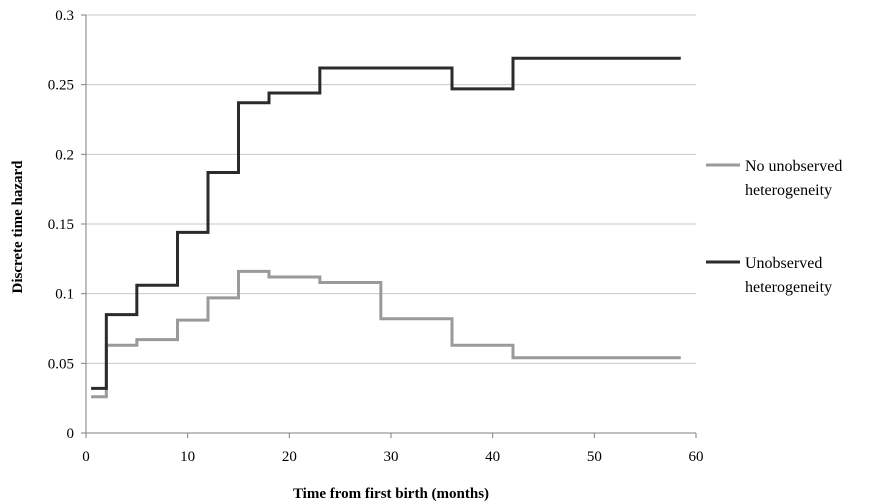 The height and width of the screenshot is (504, 876). What do you see at coordinates (187, 457) in the screenshot?
I see `x-tick-label: 10` at bounding box center [187, 457].